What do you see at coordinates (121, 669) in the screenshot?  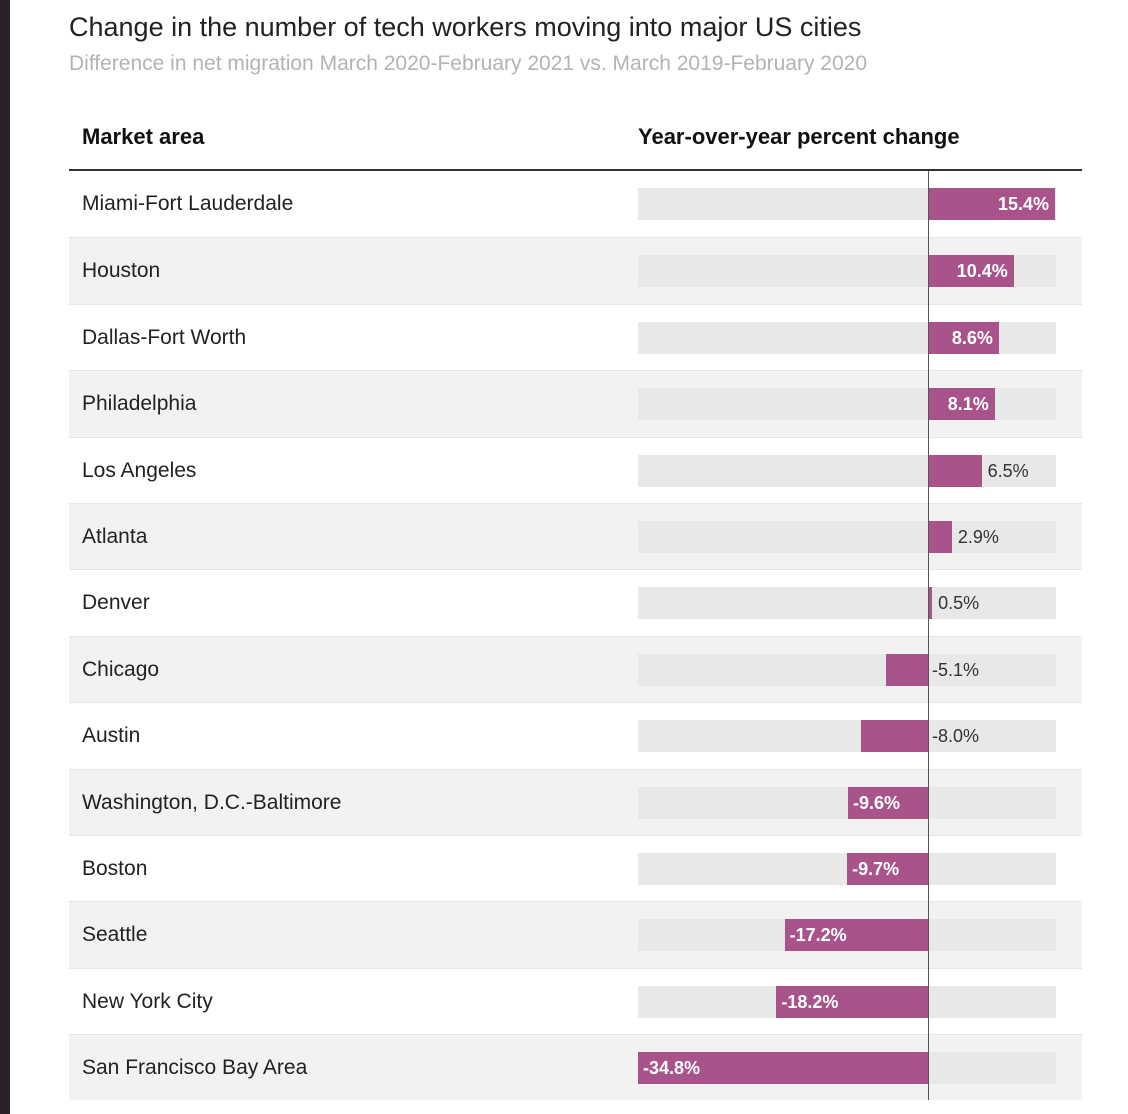 I see `market-label: Chicago` at bounding box center [121, 669].